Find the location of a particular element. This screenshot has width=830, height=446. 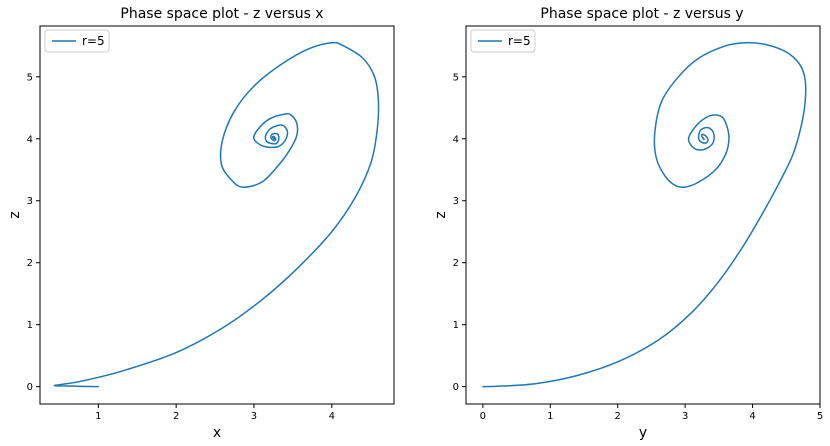

left-y-tick-label: 2 is located at coordinates (30, 263).